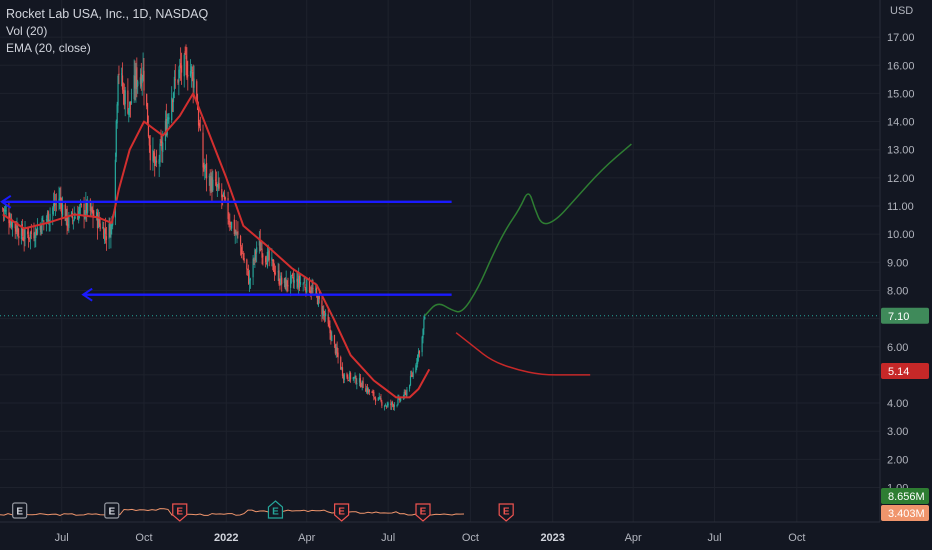 The height and width of the screenshot is (550, 932). What do you see at coordinates (523, 354) in the screenshot?
I see `projection-down-path` at bounding box center [523, 354].